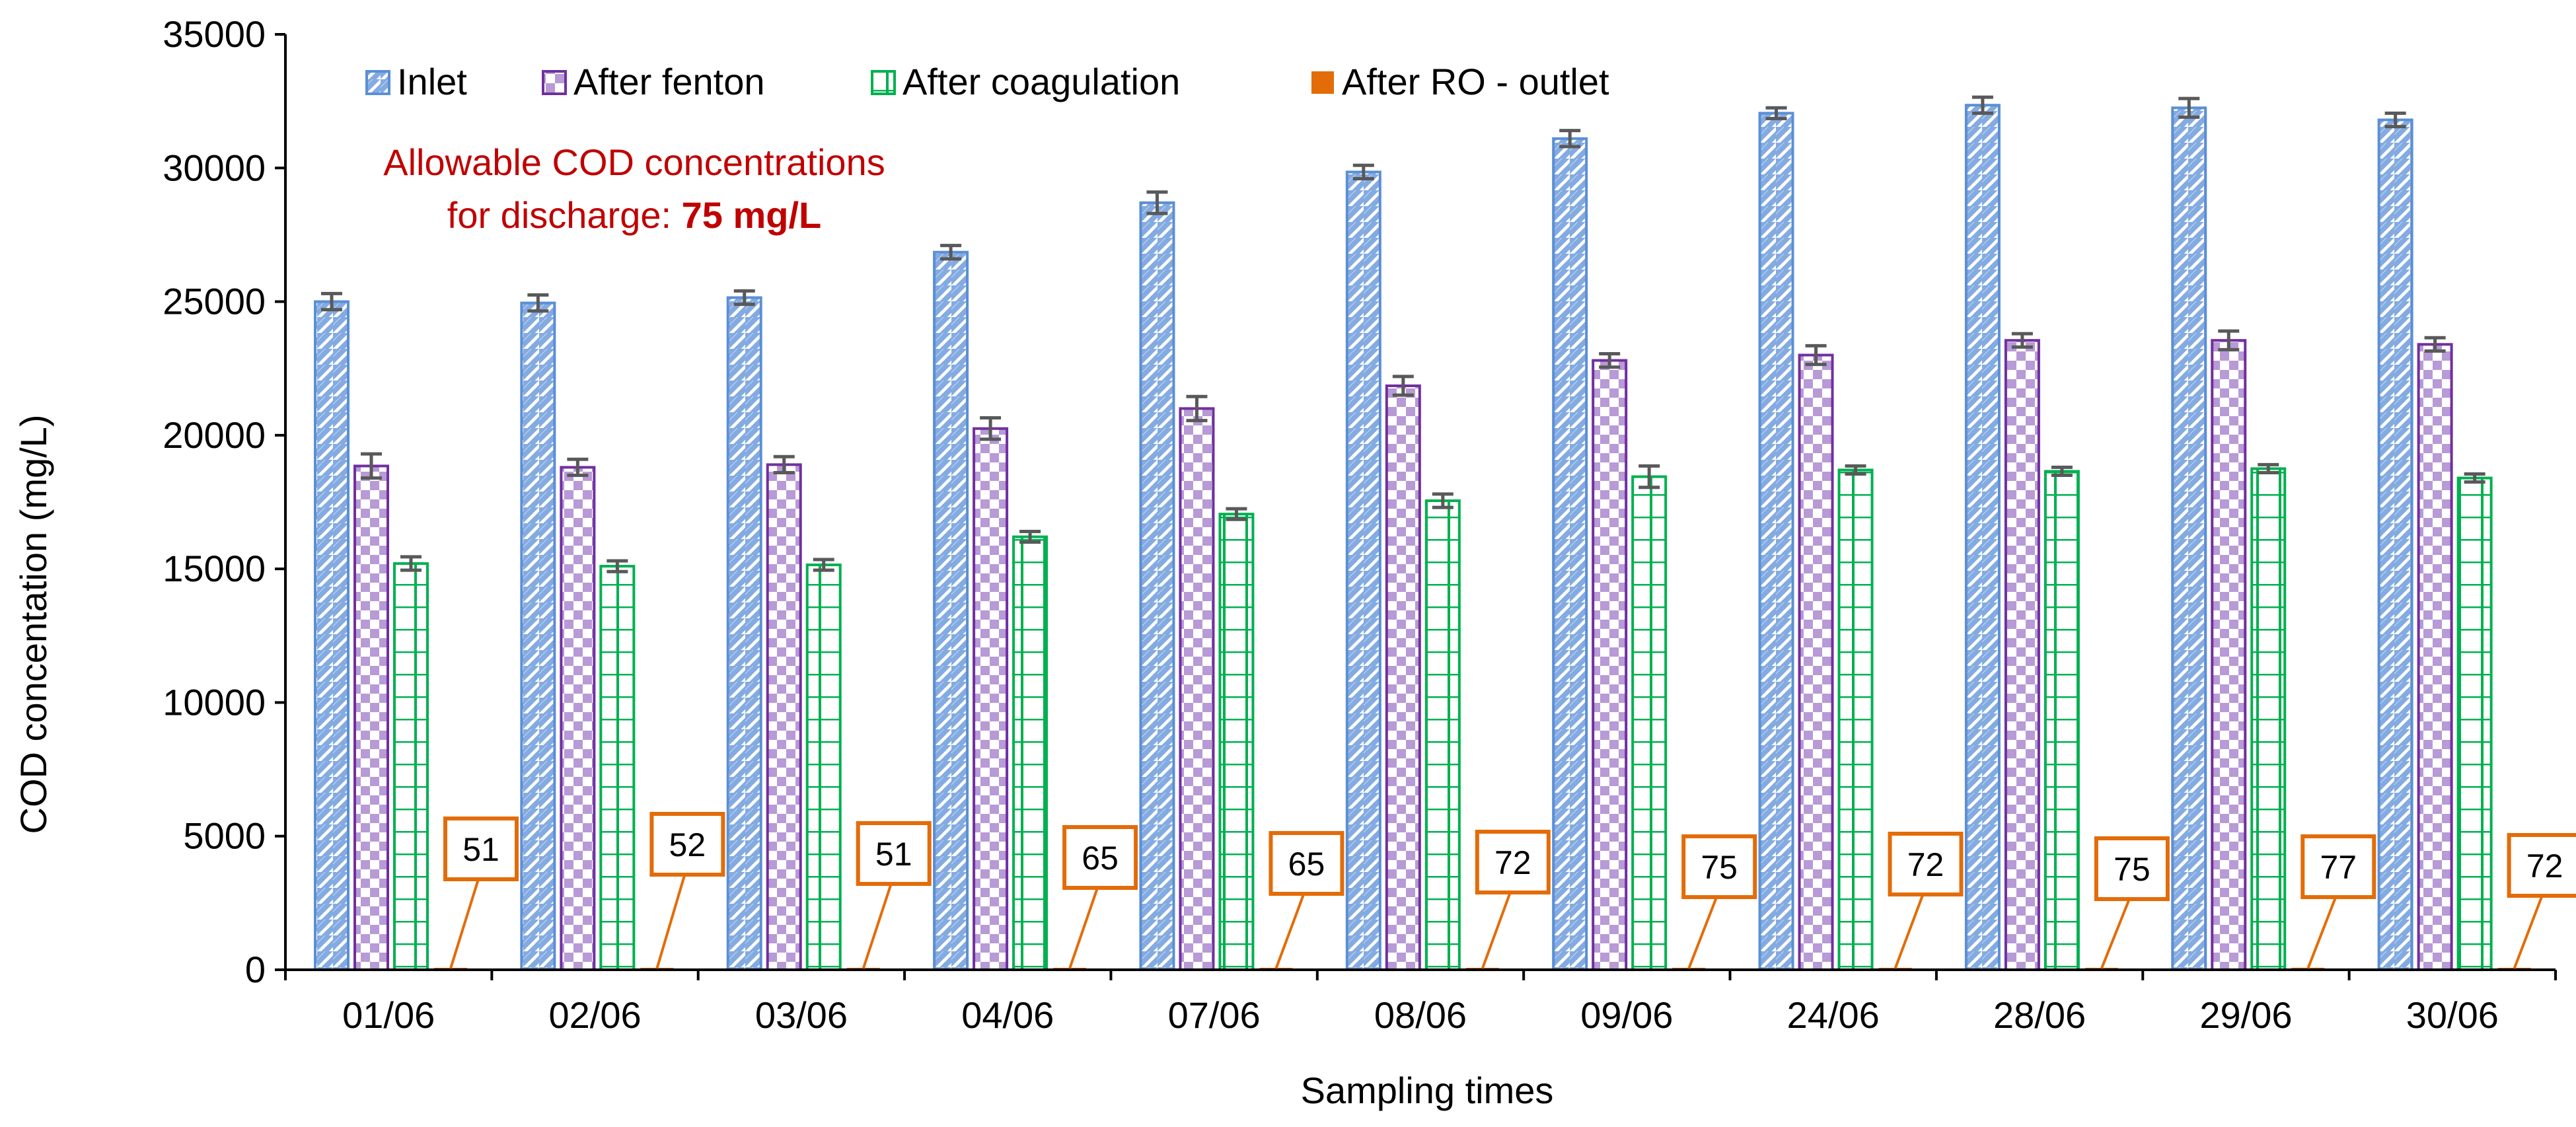  What do you see at coordinates (214, 435) in the screenshot?
I see `y-tick-label: 20000` at bounding box center [214, 435].